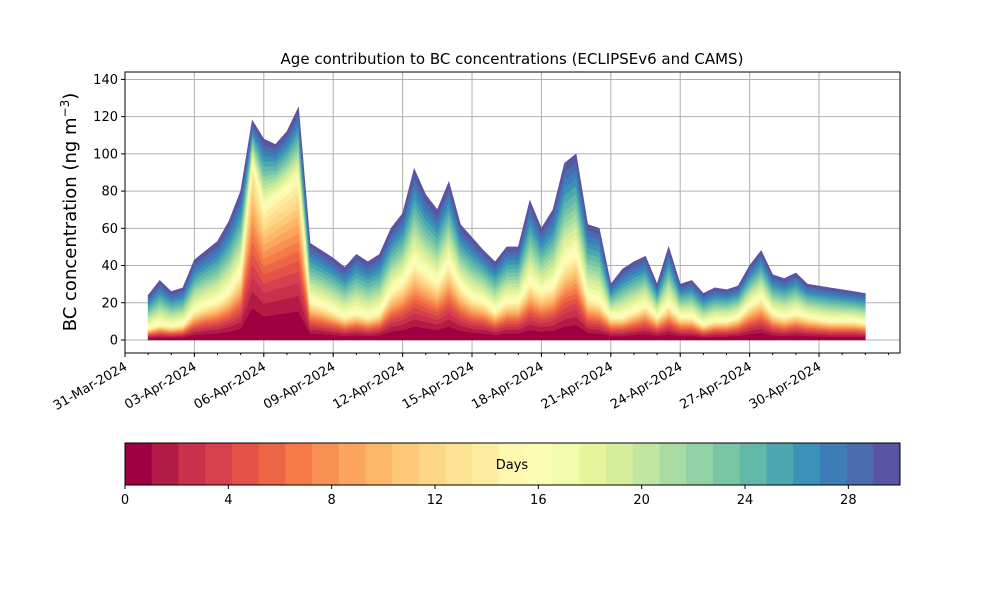 Image resolution: width=1000 pixels, height=600 pixels. What do you see at coordinates (109, 303) in the screenshot?
I see `y-tick-label: 20` at bounding box center [109, 303].